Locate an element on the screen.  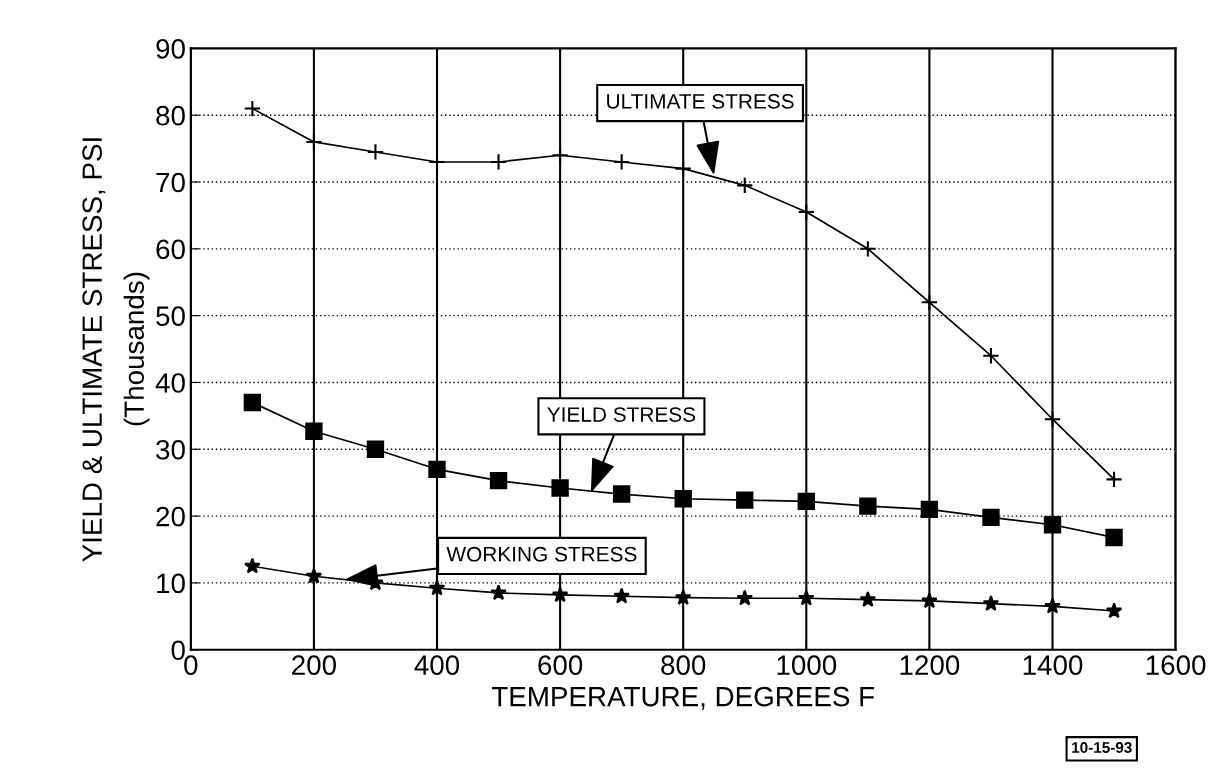
x-axis-title: TEMPERATURE, DEGREES F is located at coordinates (682, 698).